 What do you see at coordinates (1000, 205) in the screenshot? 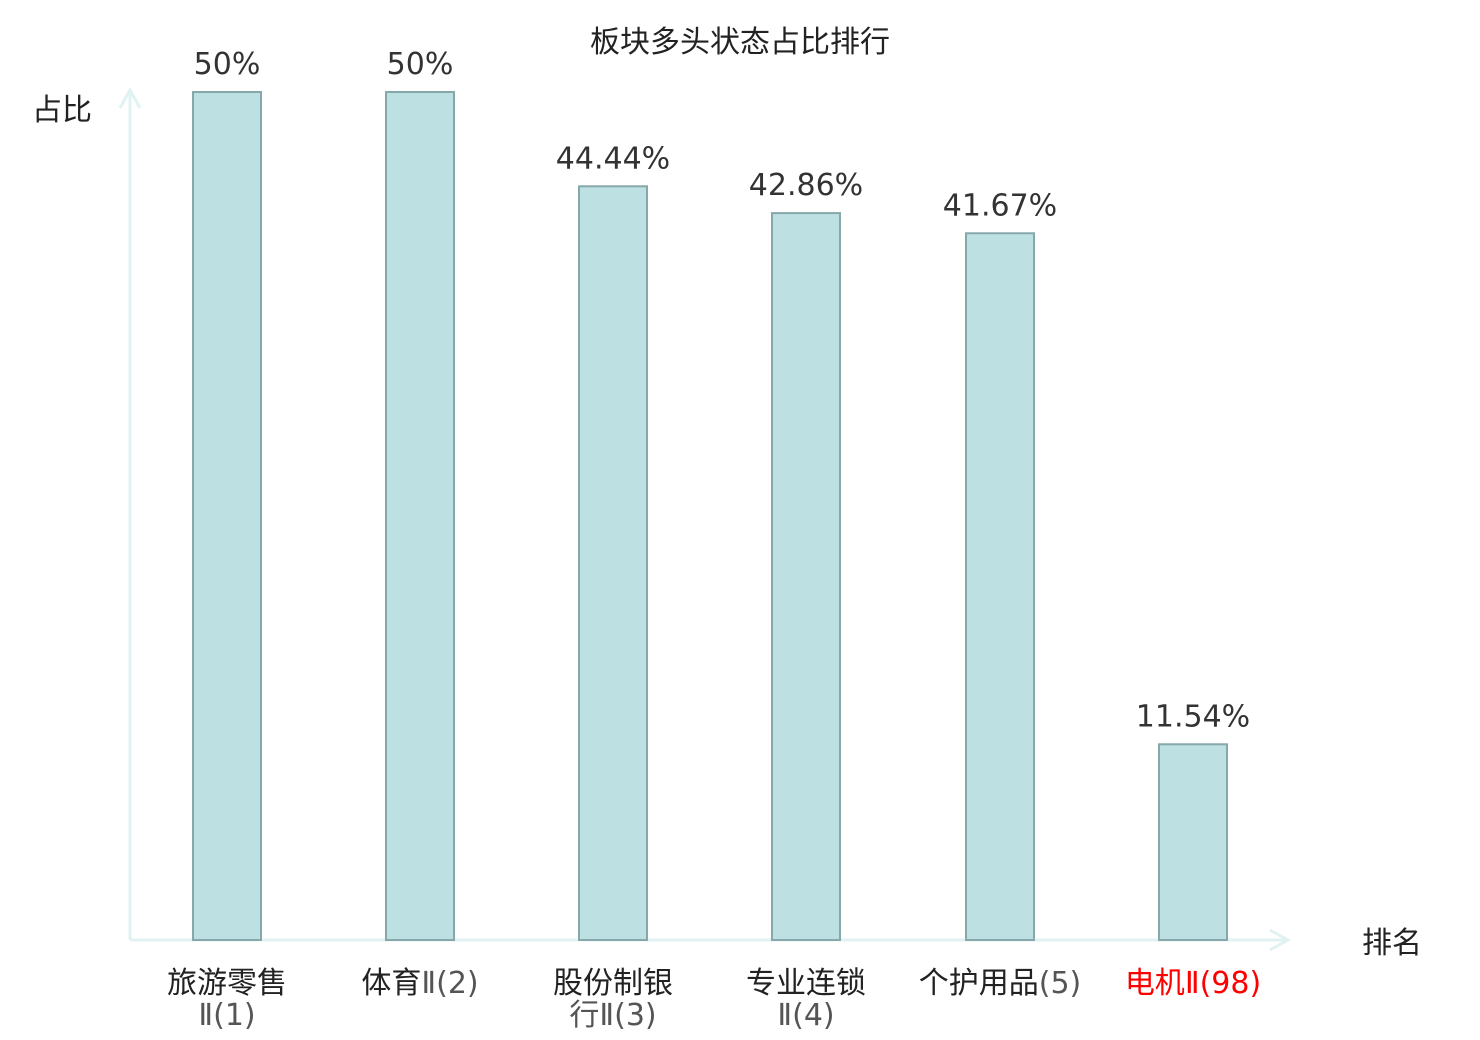
I see `value-label-5: 41.67%` at bounding box center [1000, 205].